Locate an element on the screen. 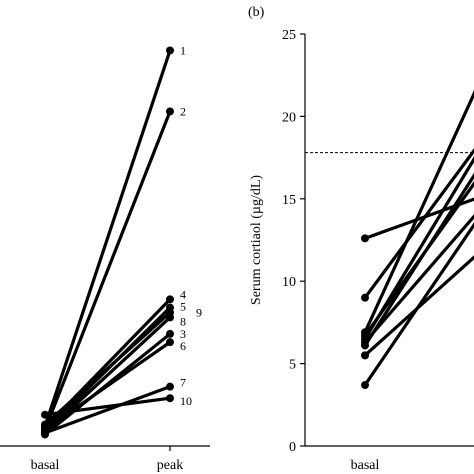 This screenshot has width=474, height=474. point-label-2: 2 is located at coordinates (183, 111).